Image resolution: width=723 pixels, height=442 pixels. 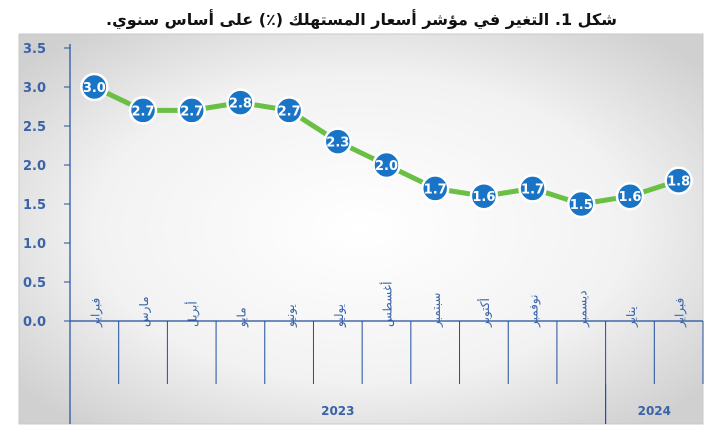 I want to click on year-label: 2024, so click(x=654, y=411).